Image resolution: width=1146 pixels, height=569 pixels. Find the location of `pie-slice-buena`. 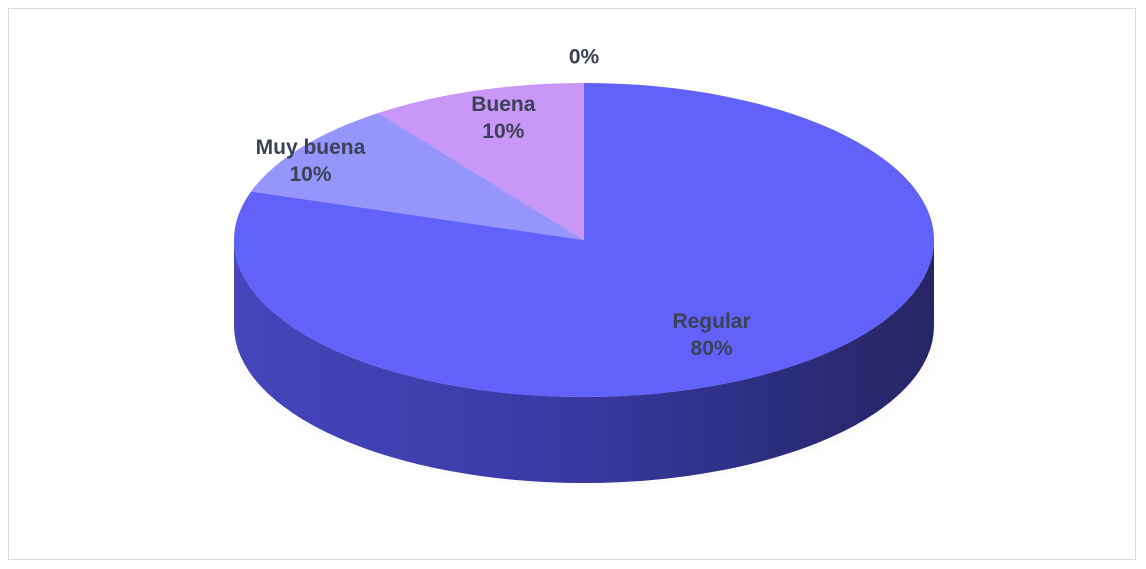

pie-slice-buena is located at coordinates (481, 161).